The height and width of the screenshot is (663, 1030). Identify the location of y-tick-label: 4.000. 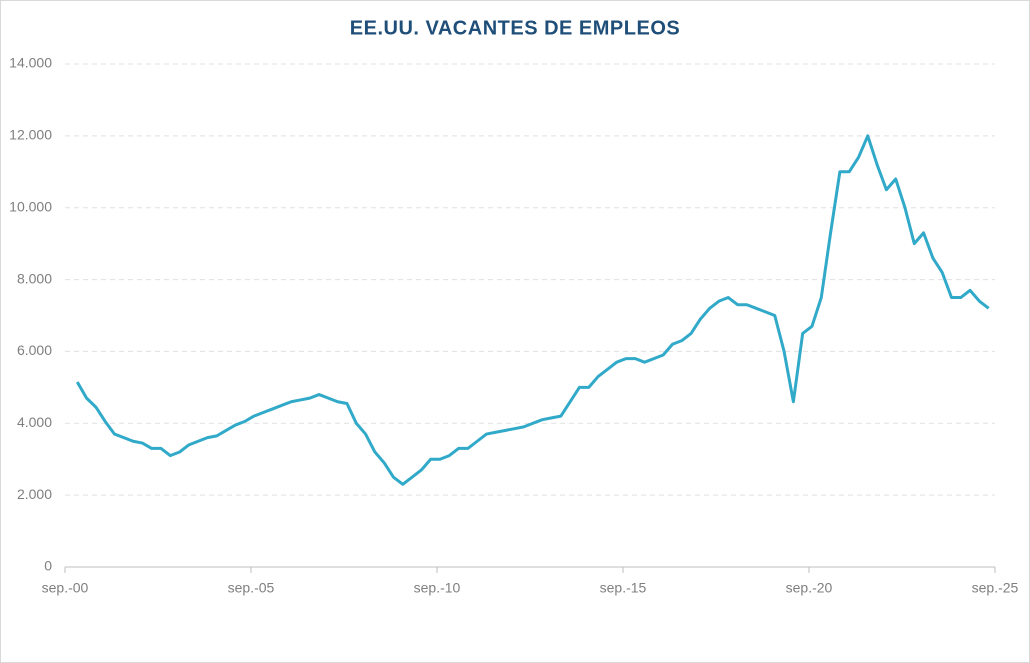
(34, 422).